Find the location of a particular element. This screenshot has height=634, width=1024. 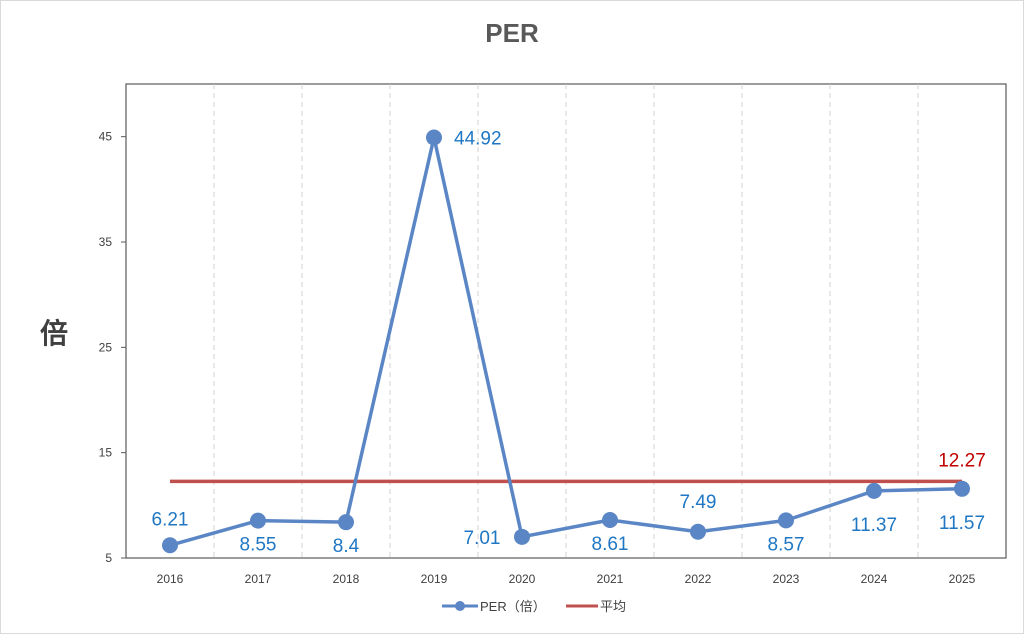

data-label: 8.57 is located at coordinates (786, 544).